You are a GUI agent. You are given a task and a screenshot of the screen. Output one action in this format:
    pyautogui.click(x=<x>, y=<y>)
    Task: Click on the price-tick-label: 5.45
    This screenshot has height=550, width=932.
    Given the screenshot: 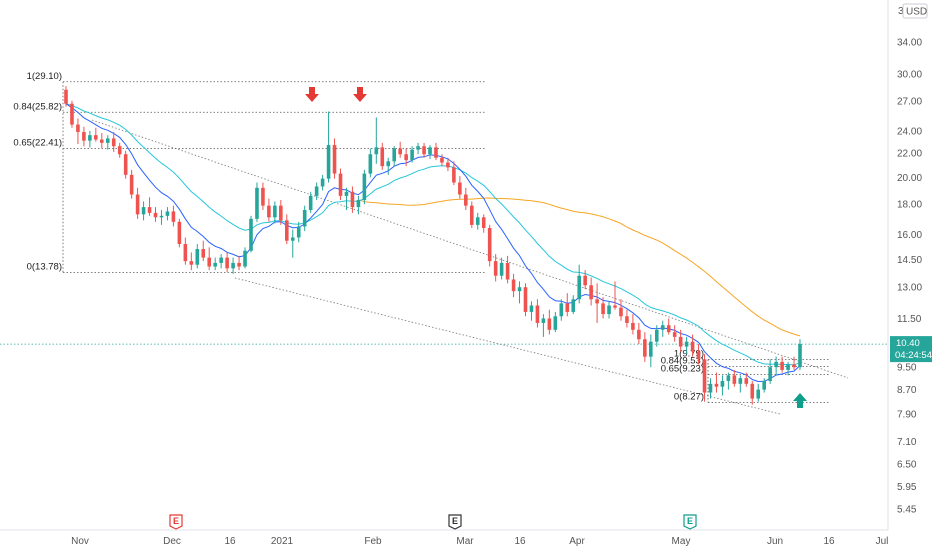 What is the action you would take?
    pyautogui.click(x=907, y=509)
    